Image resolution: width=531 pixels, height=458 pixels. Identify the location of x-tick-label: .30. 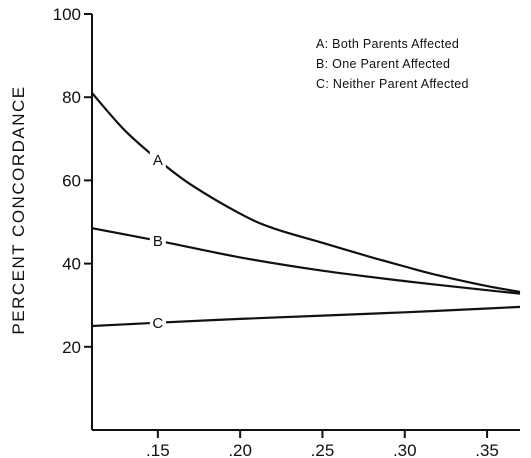
(405, 449).